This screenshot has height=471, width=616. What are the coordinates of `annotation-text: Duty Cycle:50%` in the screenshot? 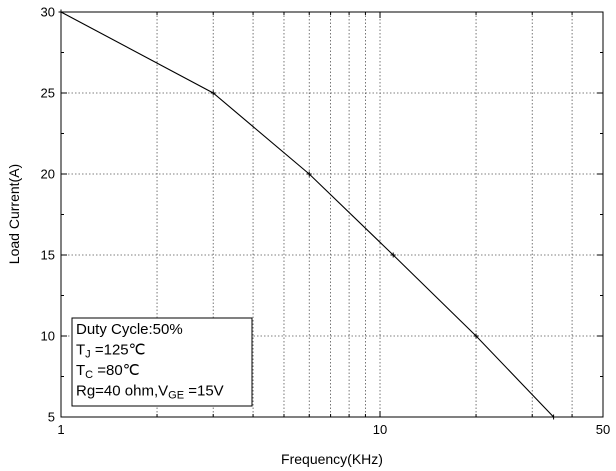 It's located at (129, 329).